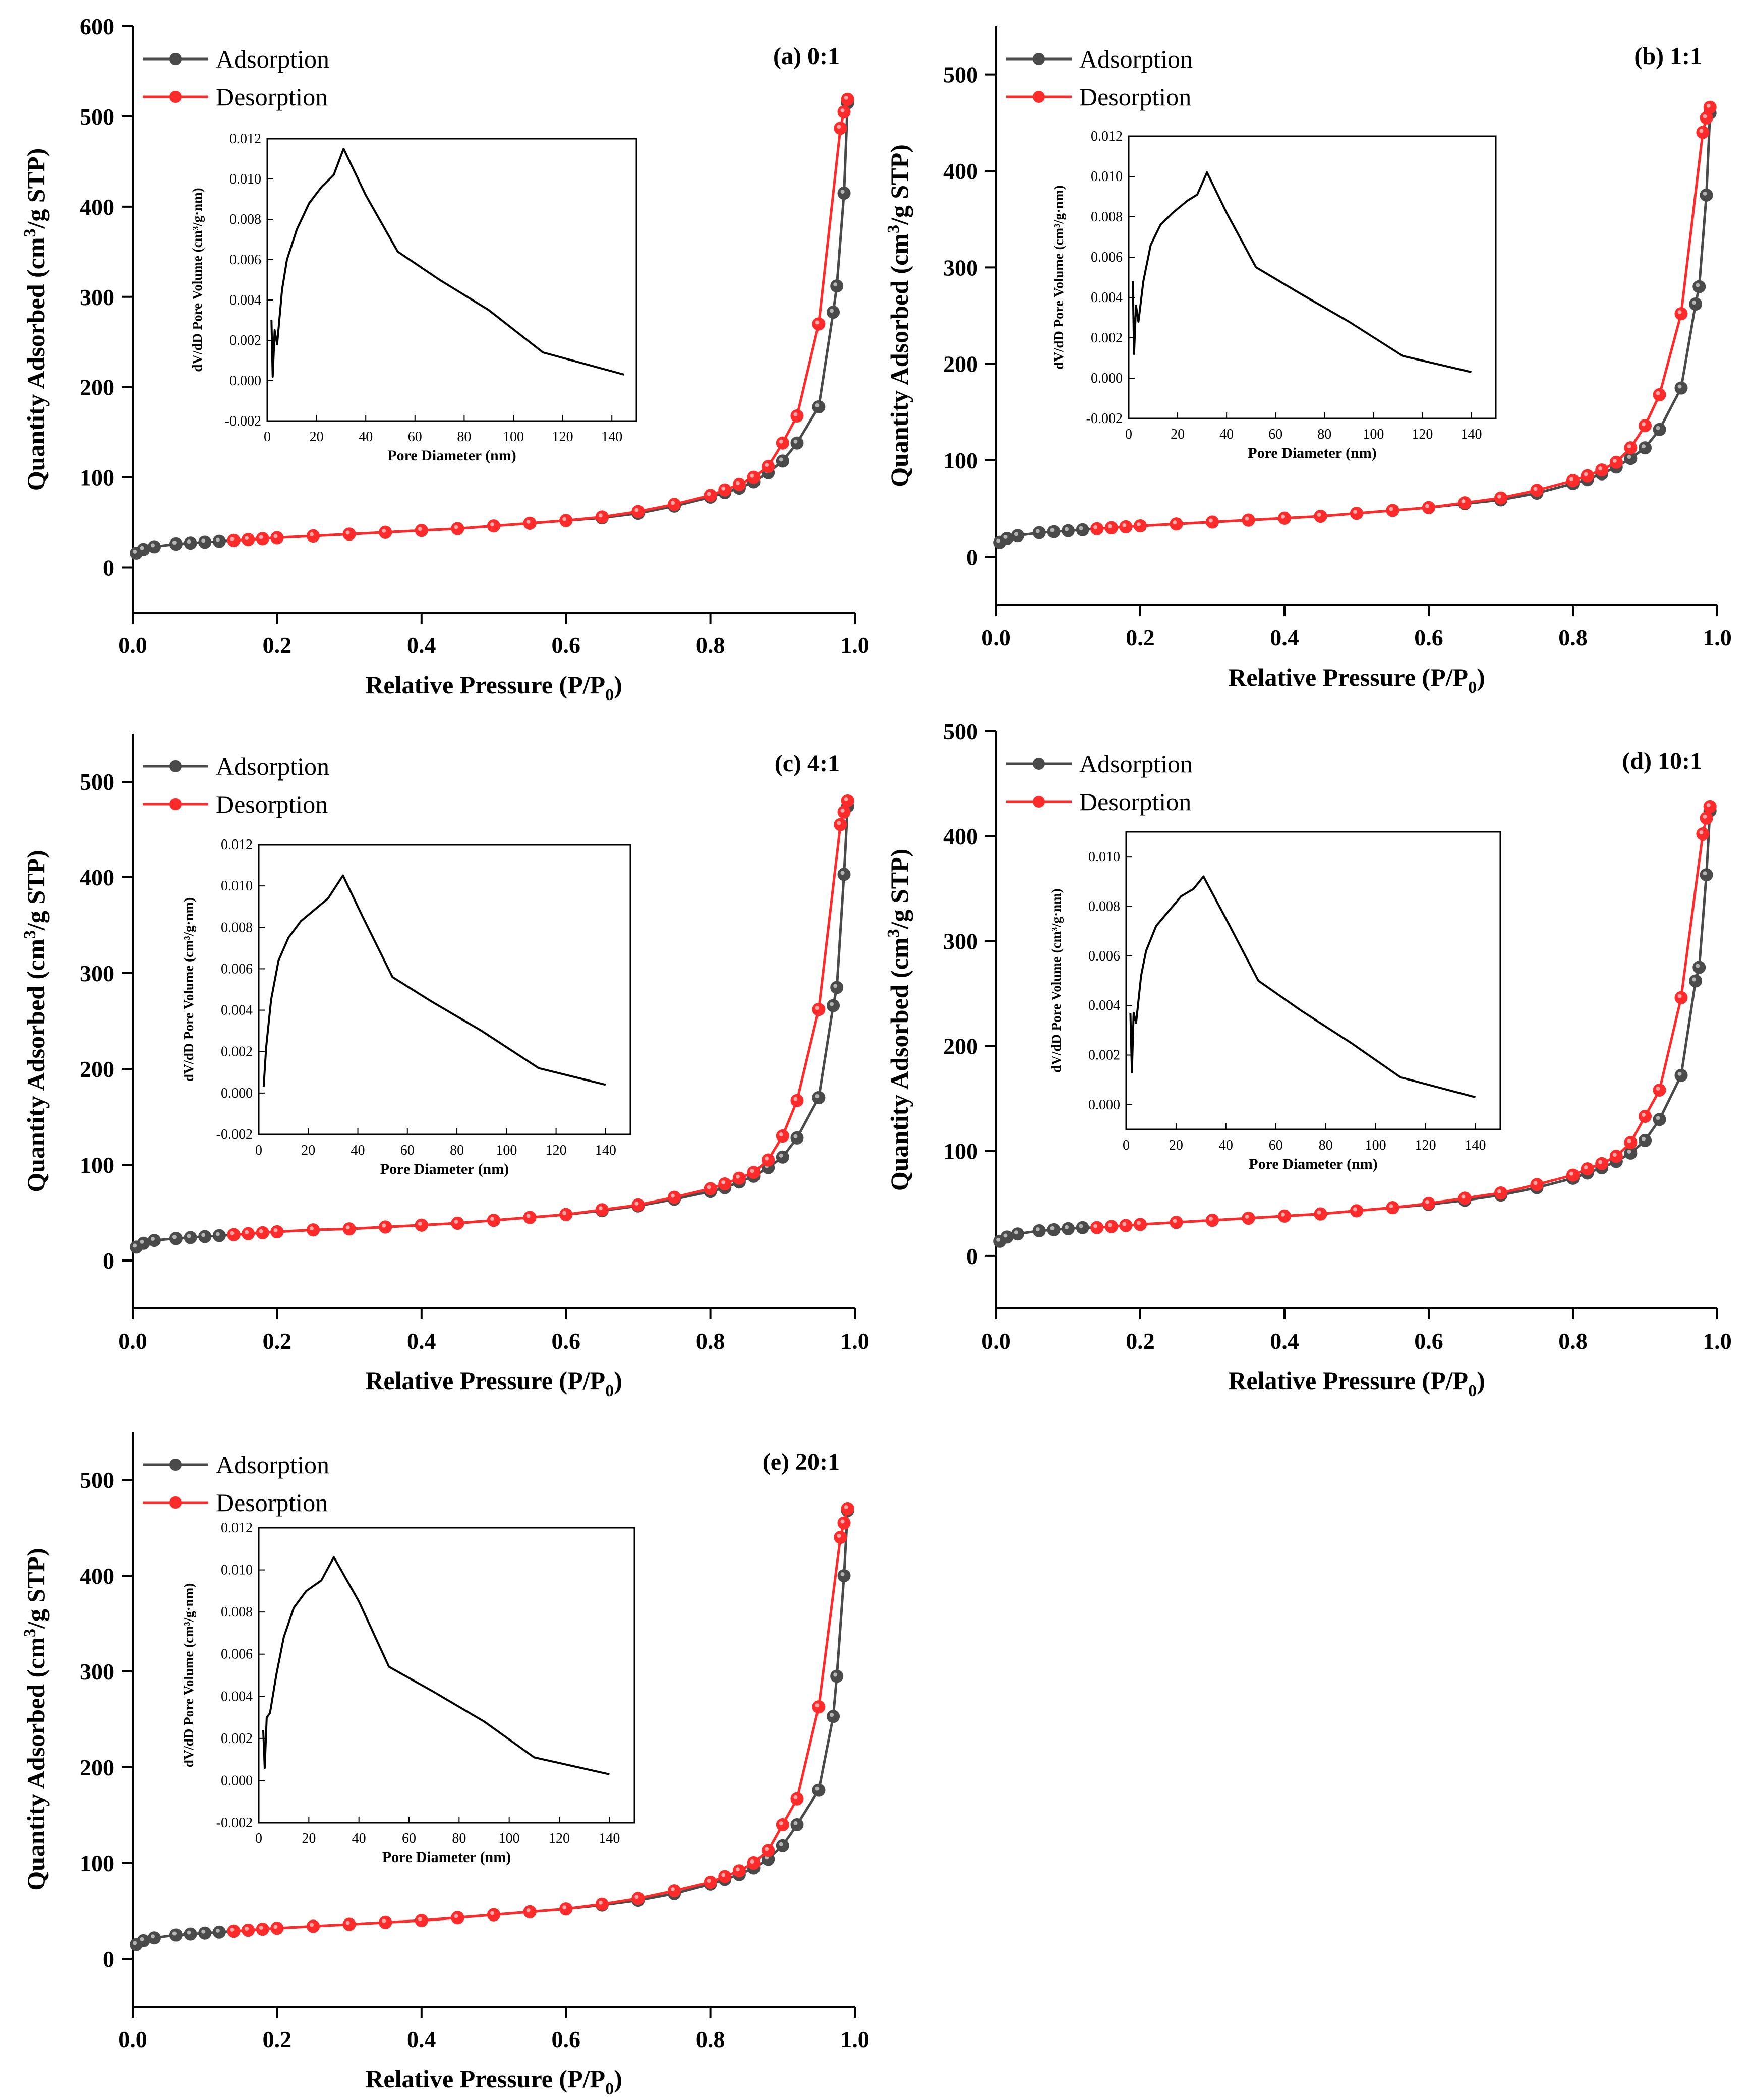 This screenshot has height=2100, width=1752. I want to click on panel-label: (e) 20:1, so click(801, 1462).